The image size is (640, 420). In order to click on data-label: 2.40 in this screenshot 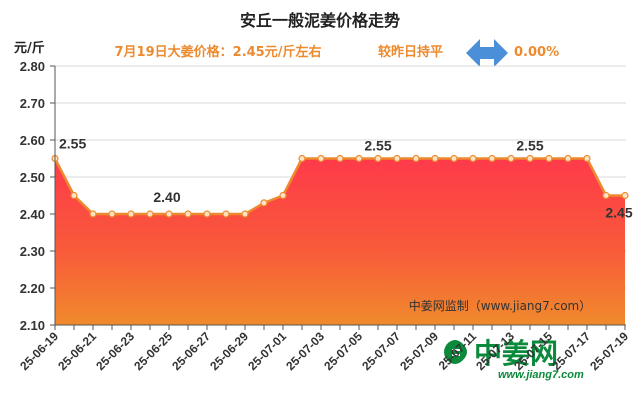, I will do `click(166, 197)`.